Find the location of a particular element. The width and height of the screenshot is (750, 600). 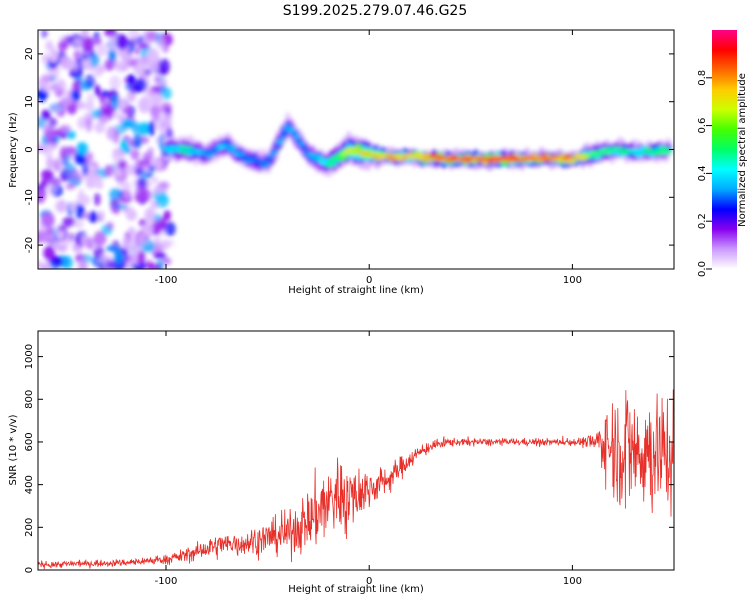

spectrogram-ytick-label: 10 is located at coordinates (29, 101).